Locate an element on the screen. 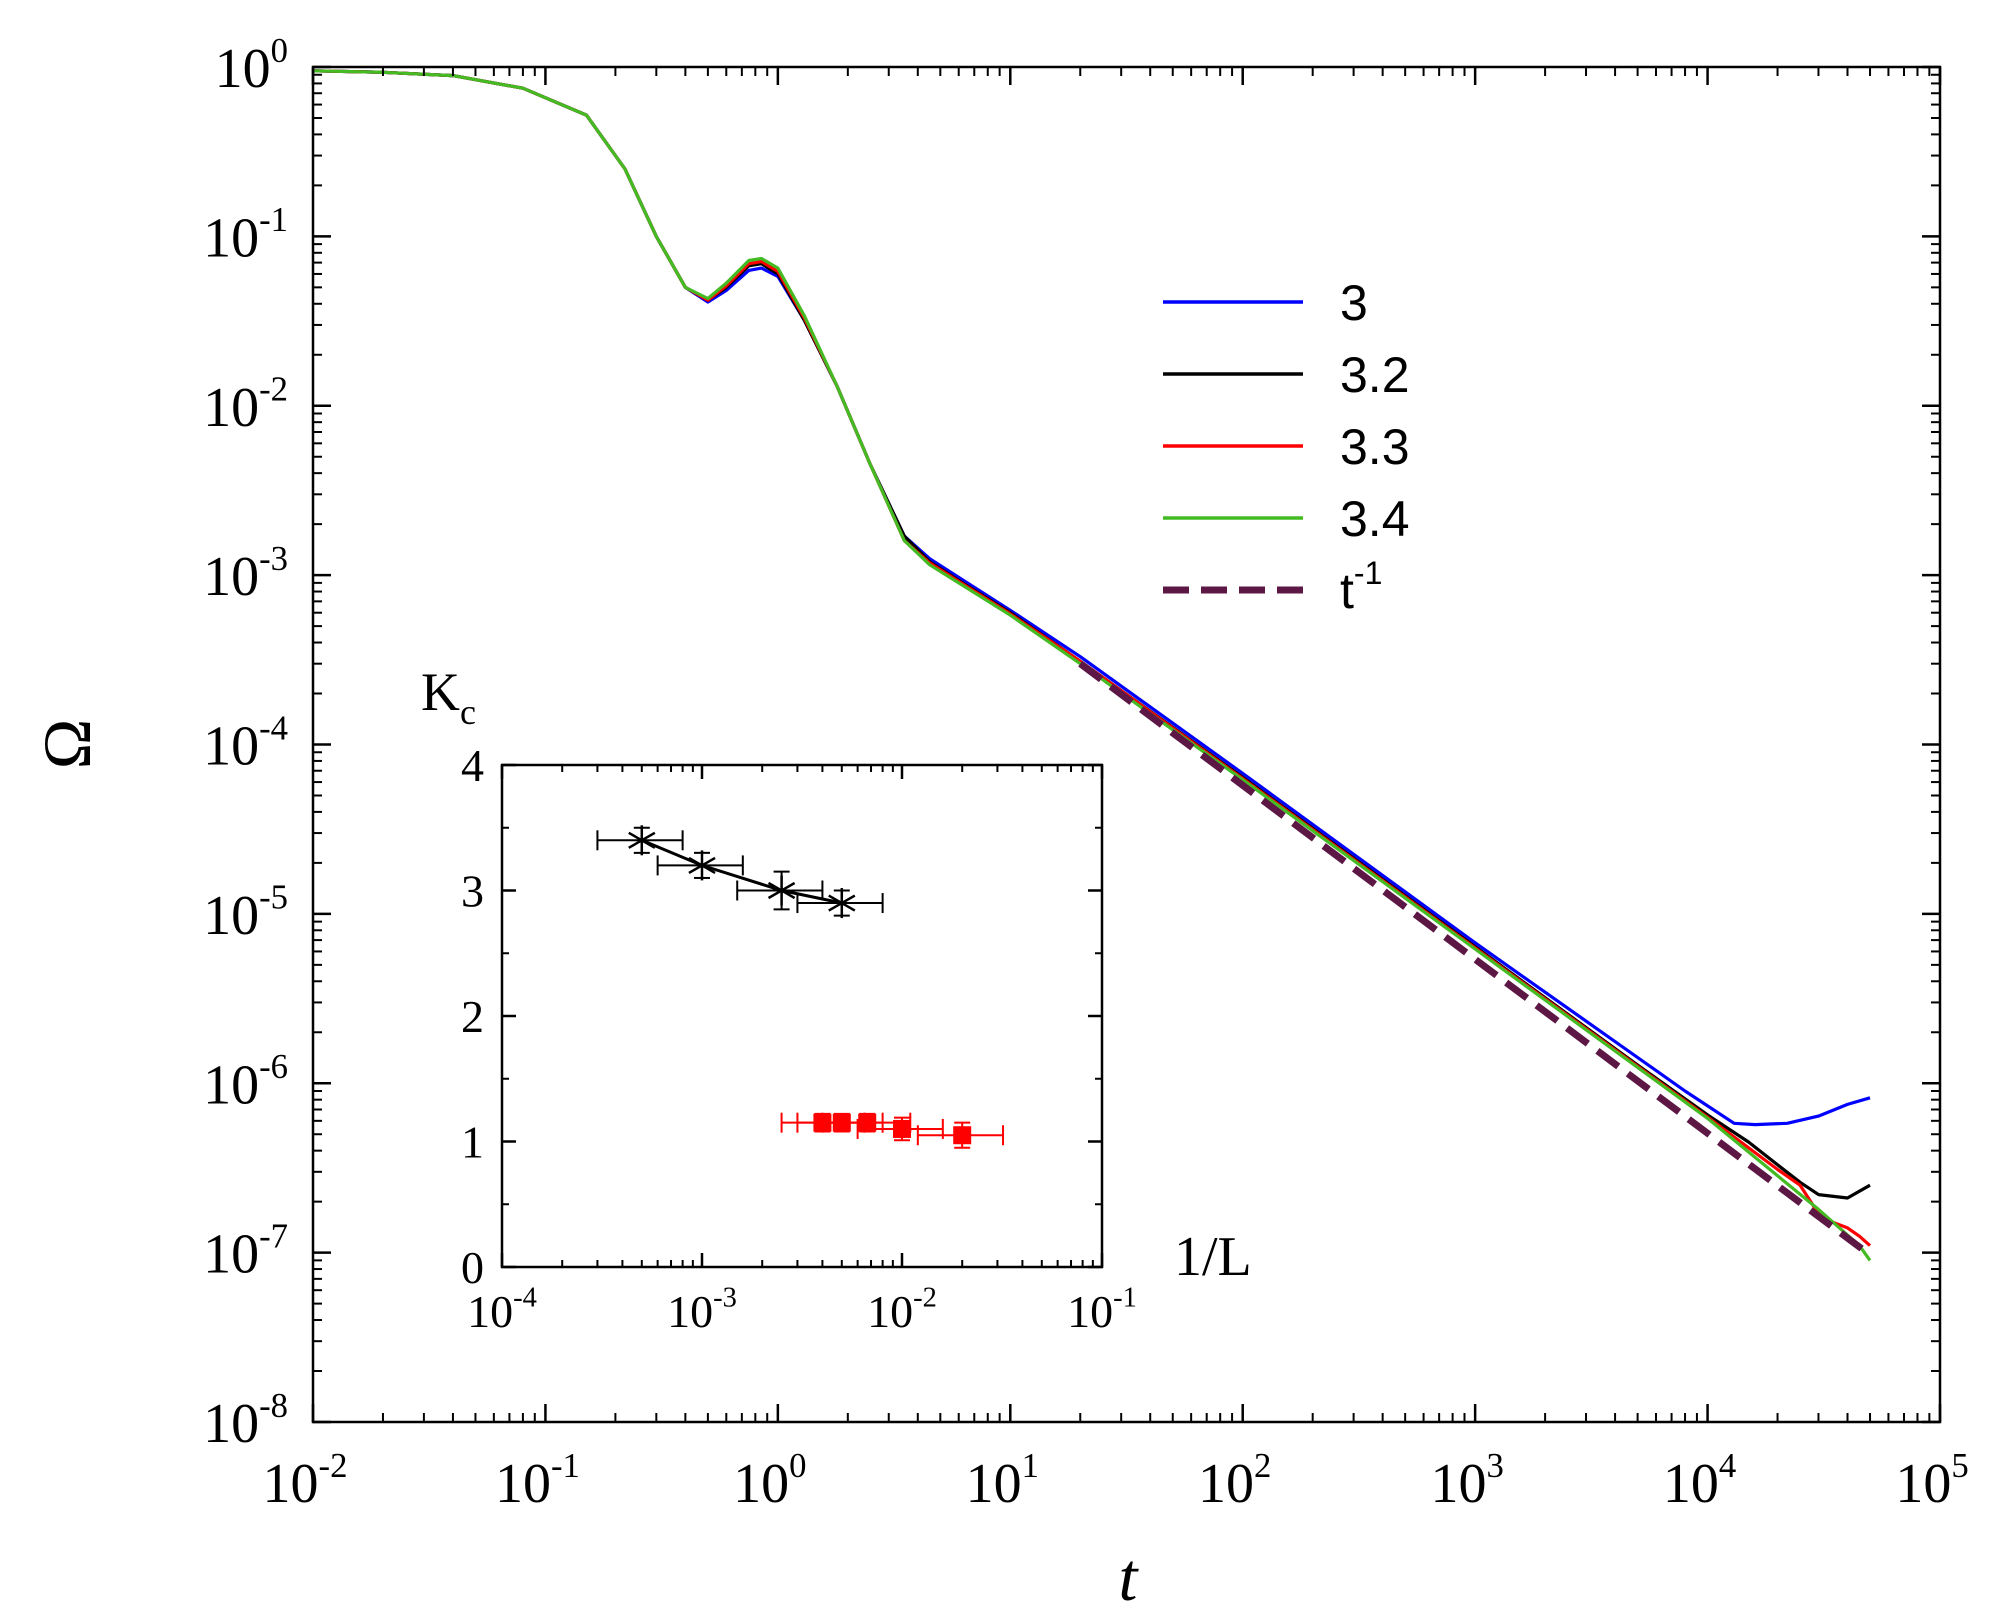 This screenshot has height=1619, width=1997. main-y-tick-label: 10⁰ is located at coordinates (251, 65).